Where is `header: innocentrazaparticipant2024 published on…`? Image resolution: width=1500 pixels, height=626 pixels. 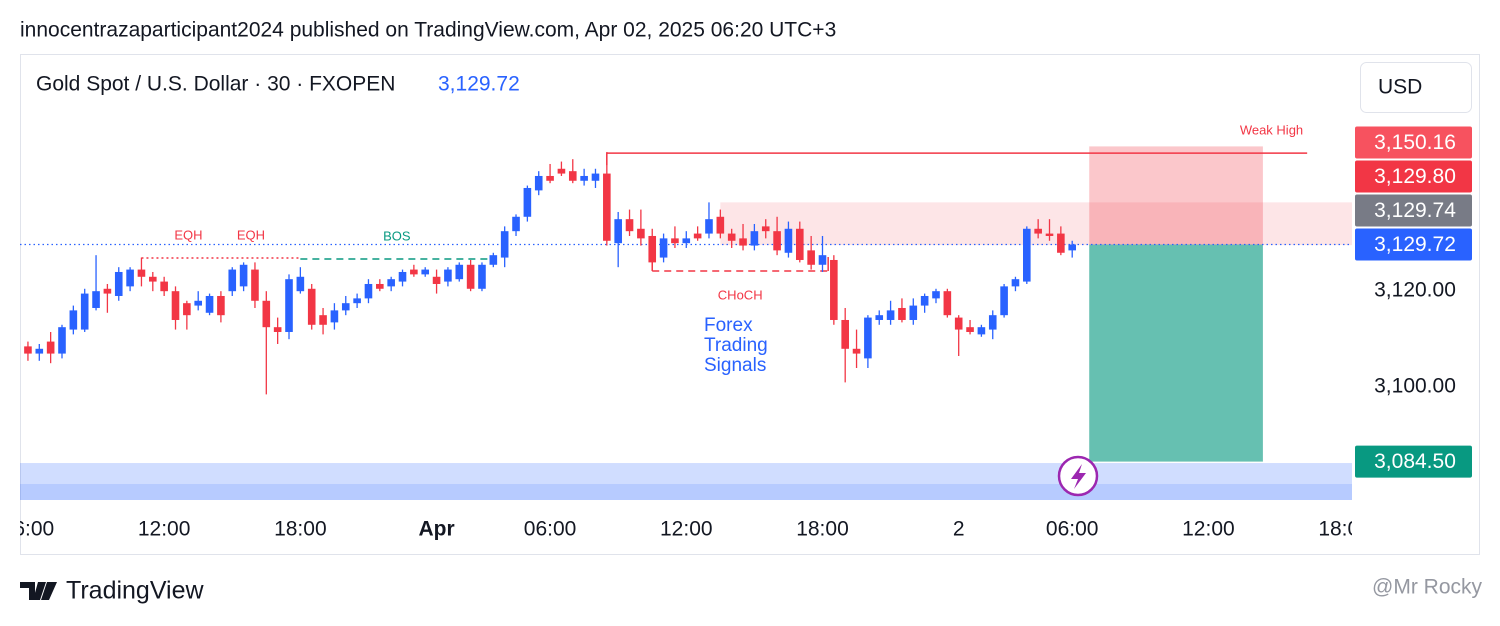 header: innocentrazaparticipant2024 published on… is located at coordinates (428, 30).